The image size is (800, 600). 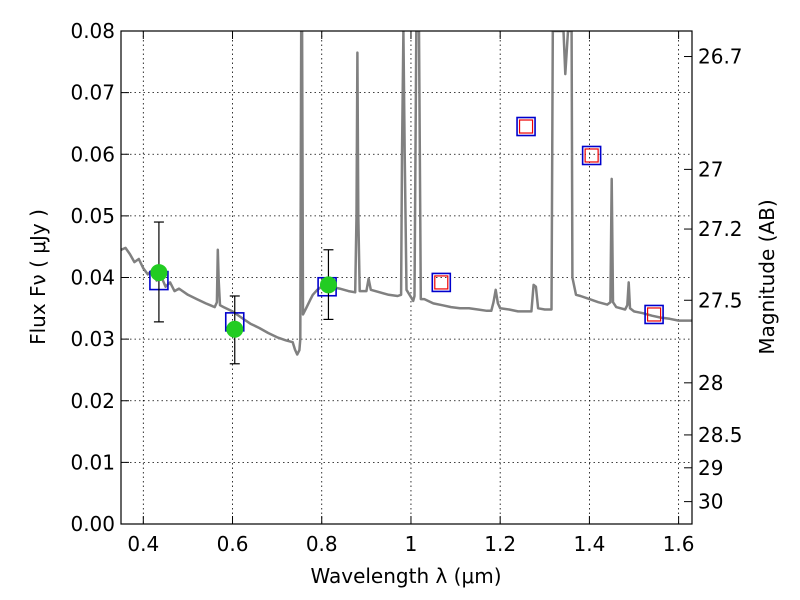 What do you see at coordinates (405, 576) in the screenshot?
I see `x-axis-title: Wavelength λ (μm)` at bounding box center [405, 576].